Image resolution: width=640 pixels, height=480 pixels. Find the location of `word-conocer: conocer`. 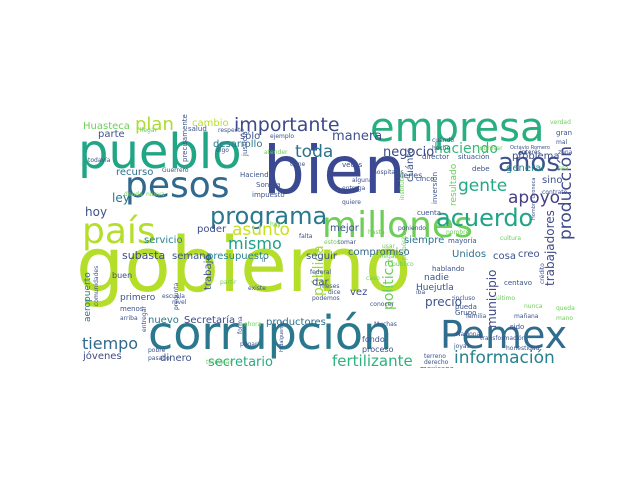

word-conocer: conocer is located at coordinates (382, 304).